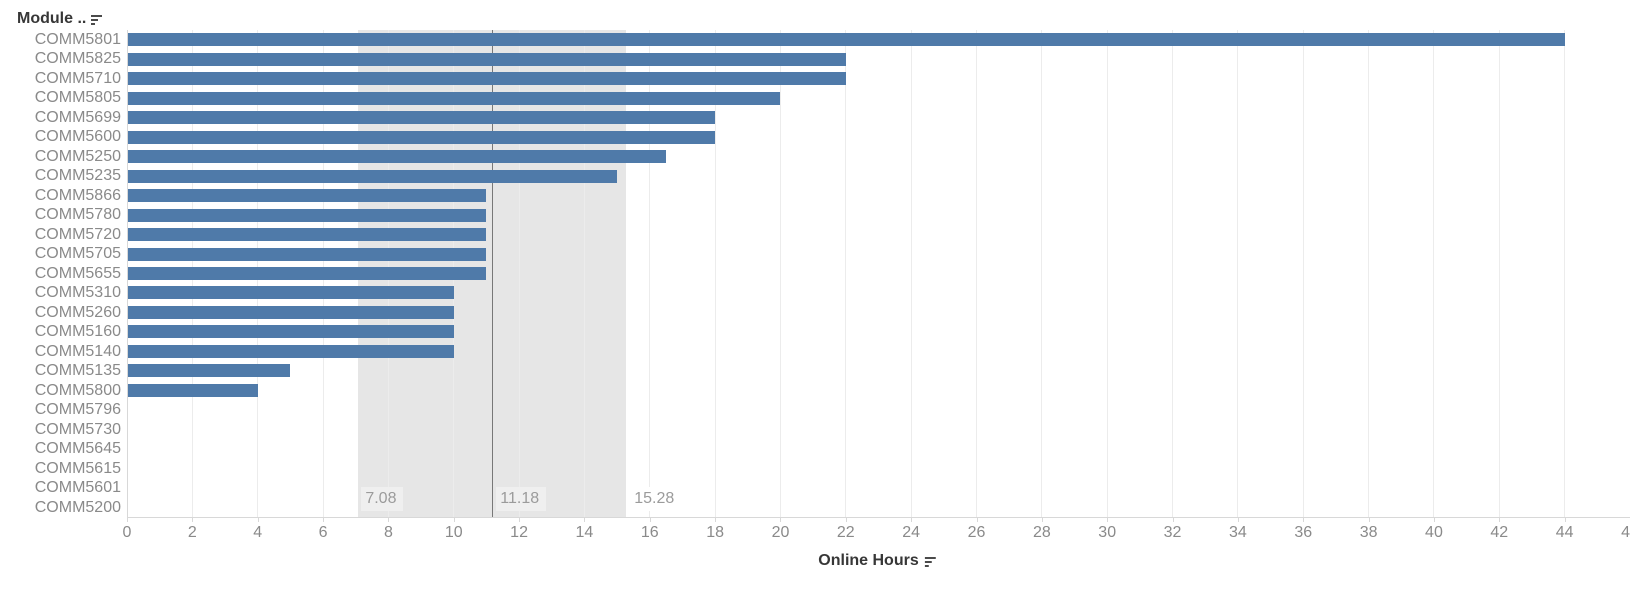 This screenshot has width=1630, height=599. Describe the element at coordinates (1434, 532) in the screenshot. I see `x-tick-label: 40` at that location.